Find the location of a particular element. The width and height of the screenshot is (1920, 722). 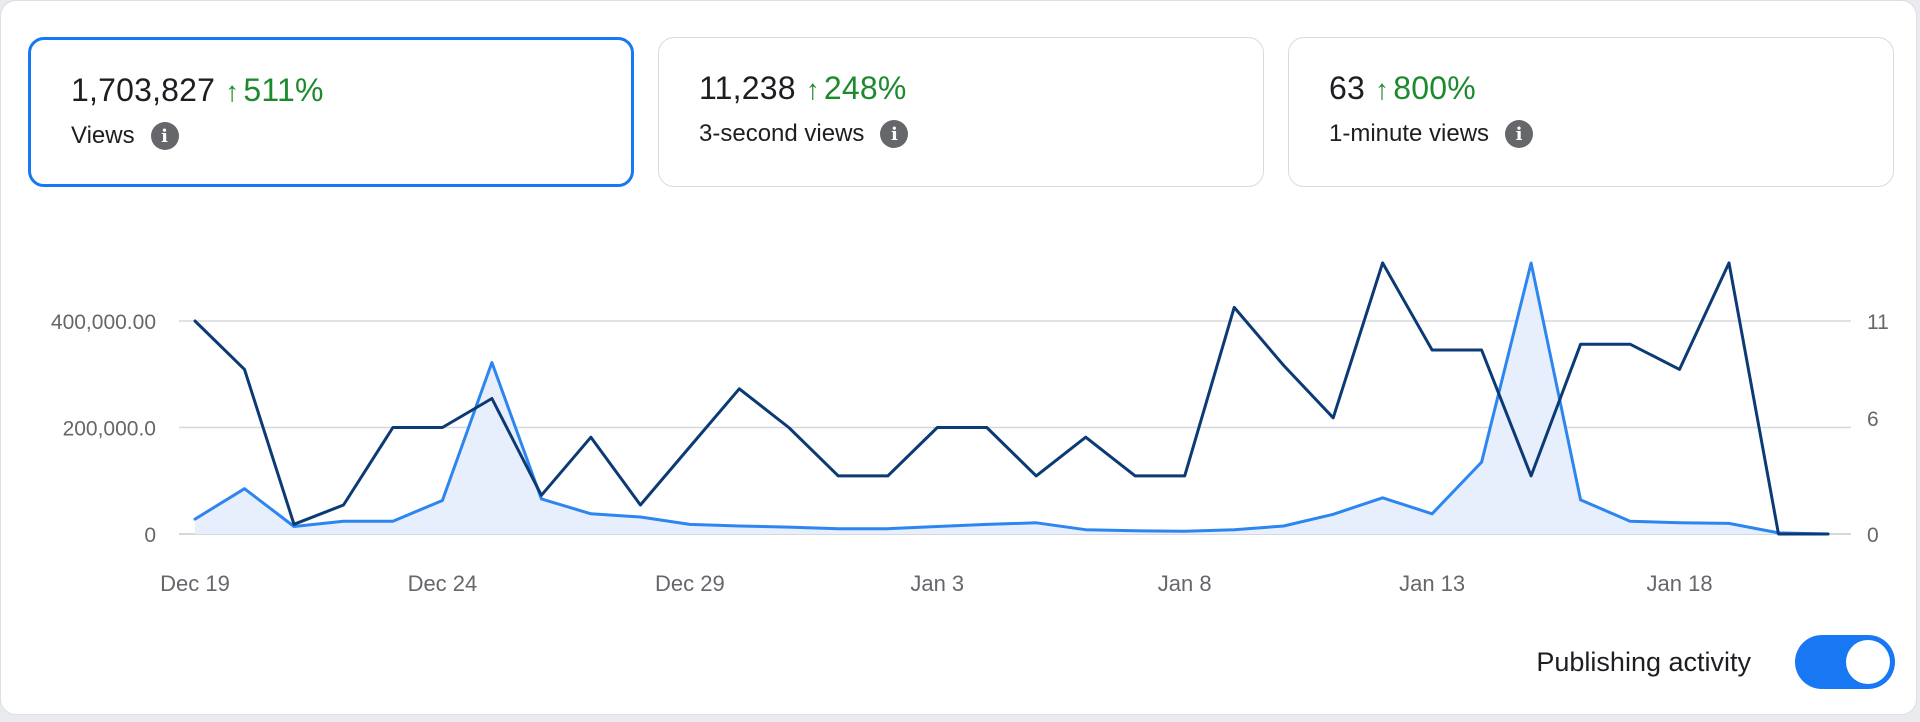

y-tick-label-left: 200,000.0 is located at coordinates (109, 429).